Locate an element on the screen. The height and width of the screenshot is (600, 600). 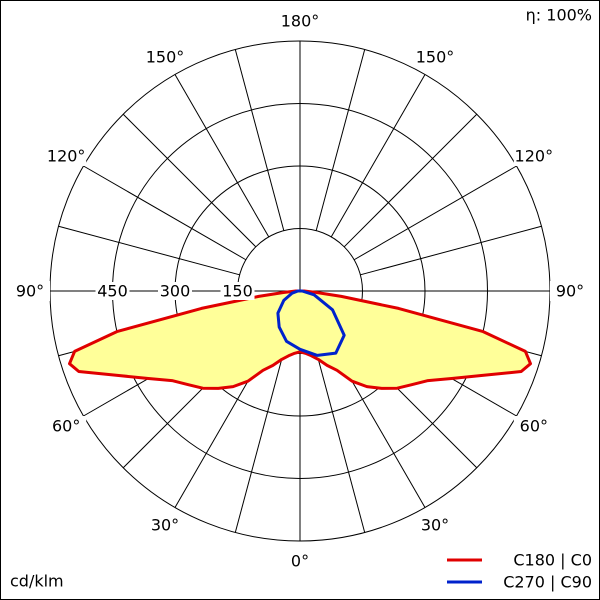
curves is located at coordinates (300, 339).